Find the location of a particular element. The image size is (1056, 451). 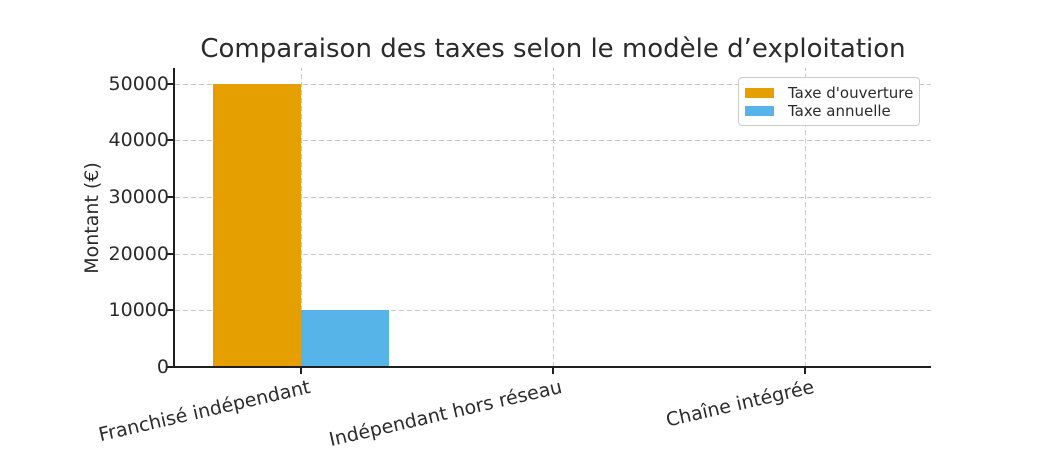

y-tick-label: 10000 is located at coordinates (138, 310).